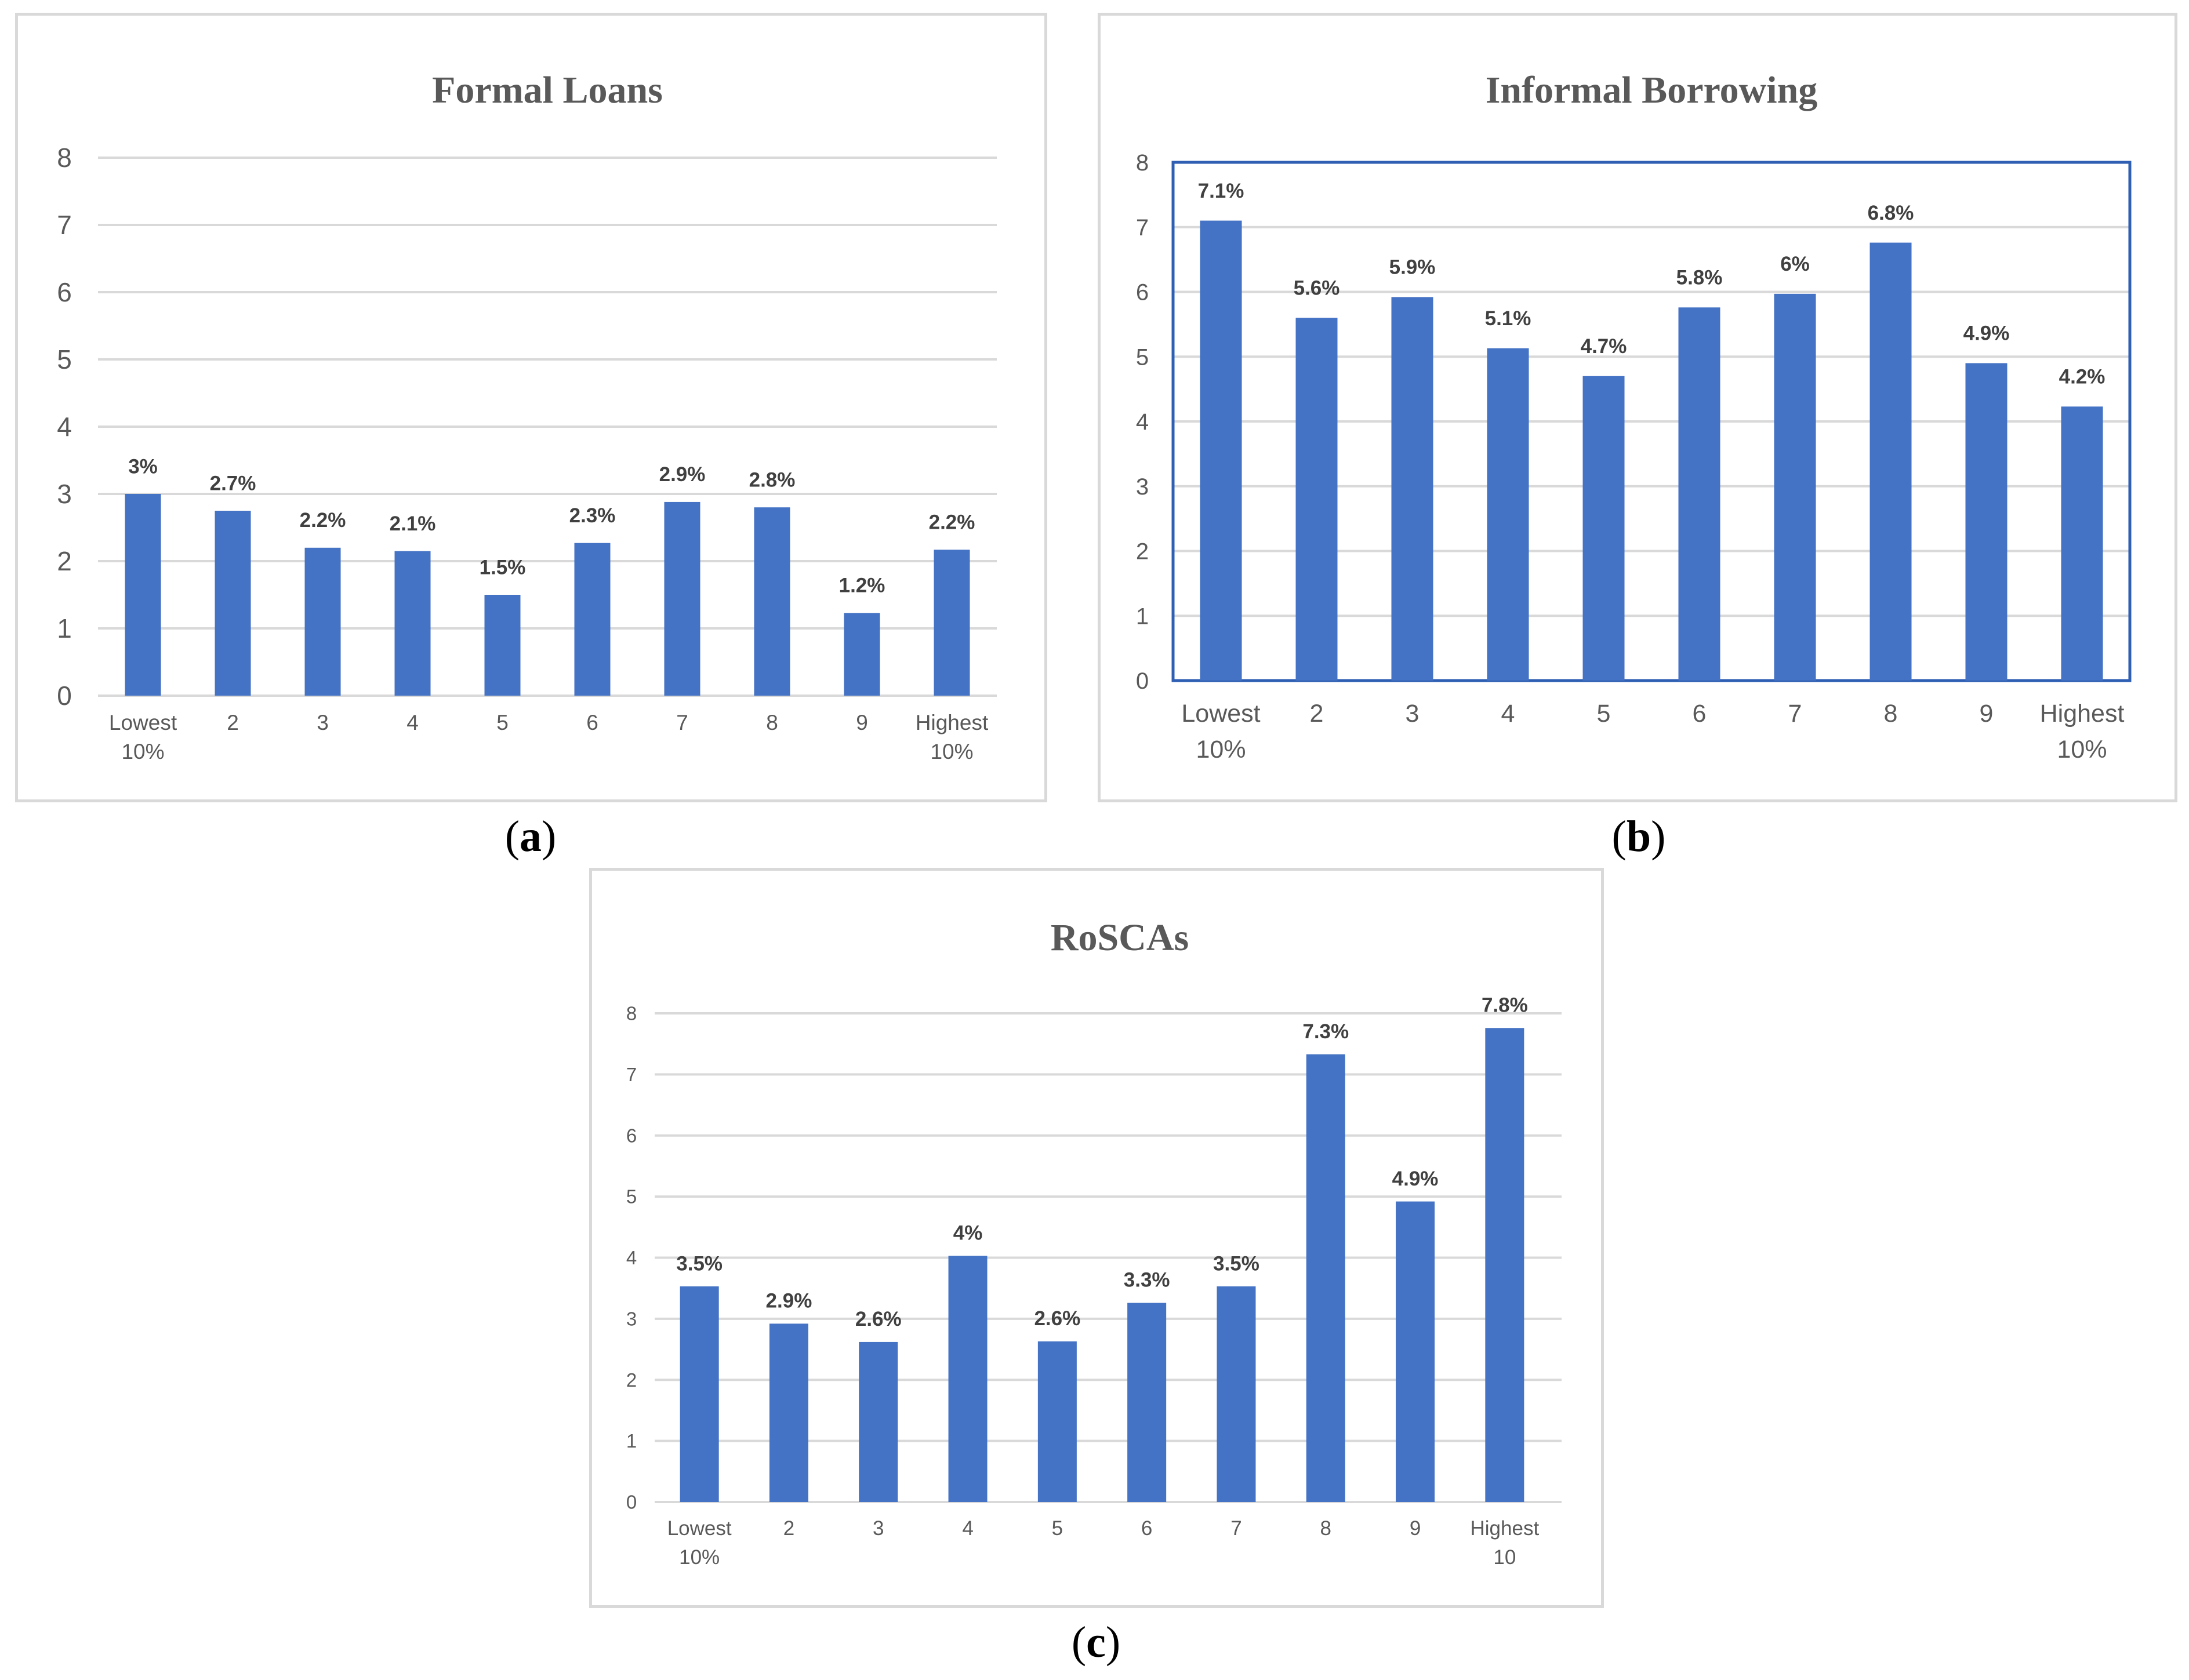 The image size is (2189, 1680). I want to click on data-label: 6.8%, so click(1891, 213).